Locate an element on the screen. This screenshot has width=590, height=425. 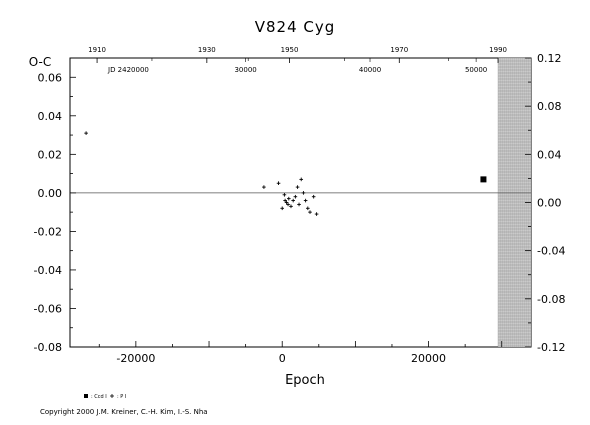
year-tick-label: 1970 is located at coordinates (399, 50).